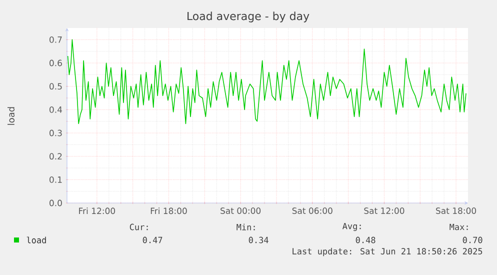 This screenshot has height=275, width=497. What do you see at coordinates (152, 240) in the screenshot?
I see `text: 0.47` at bounding box center [152, 240].